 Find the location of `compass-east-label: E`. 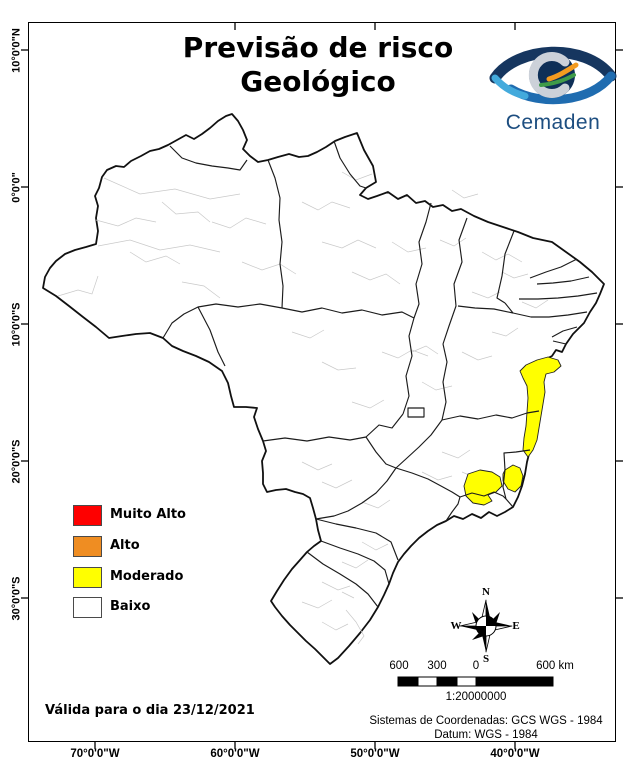

compass-east-label: E is located at coordinates (516, 626).